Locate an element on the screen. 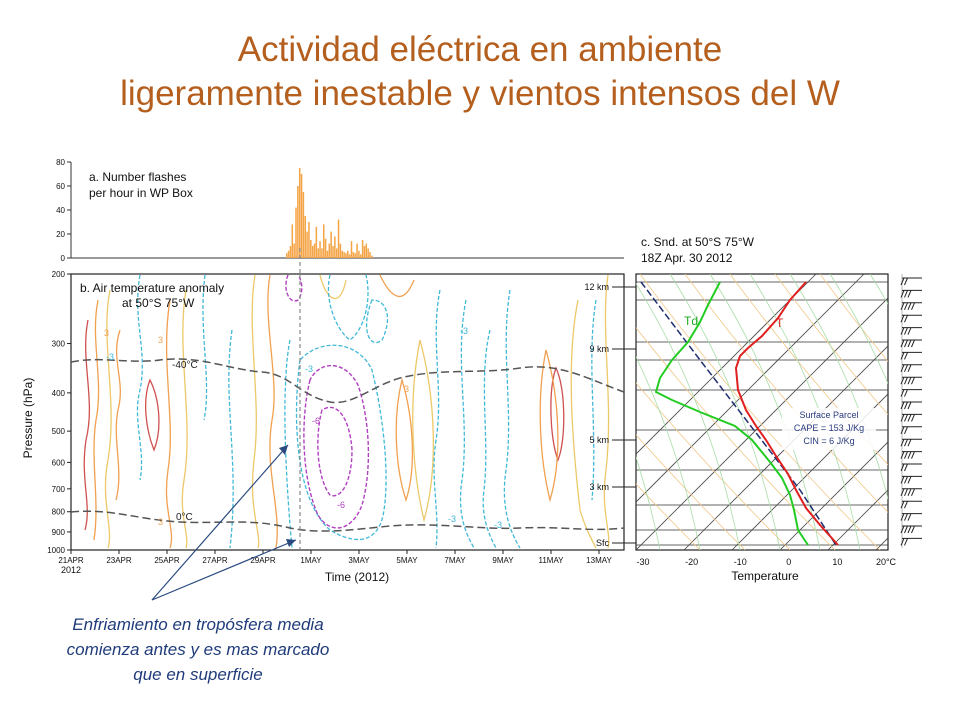  panel-c-x-tick-label: 20°C is located at coordinates (886, 562).